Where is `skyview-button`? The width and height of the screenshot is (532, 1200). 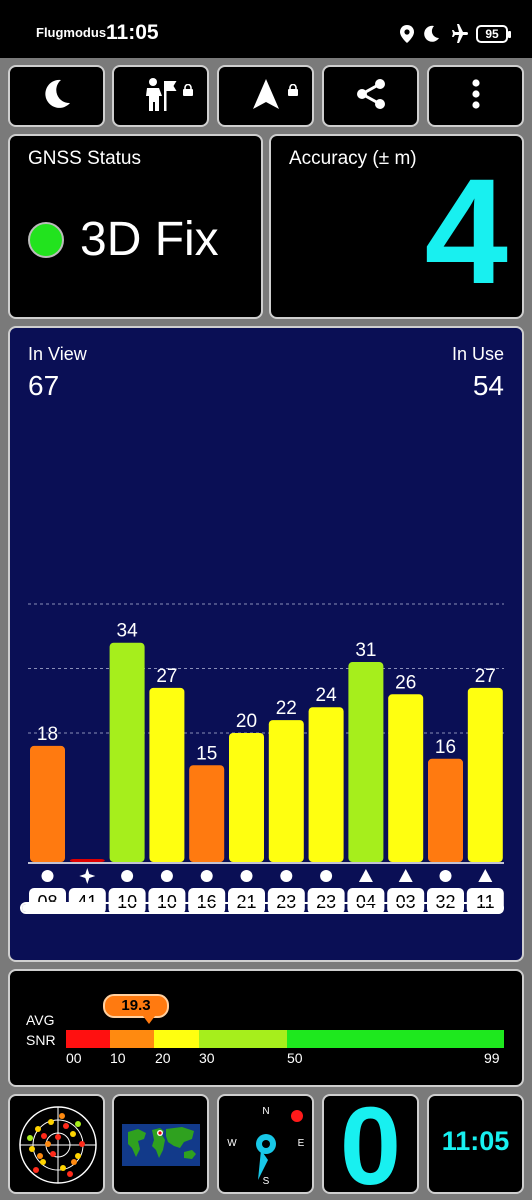
skyview-button is located at coordinates (56, 1144).